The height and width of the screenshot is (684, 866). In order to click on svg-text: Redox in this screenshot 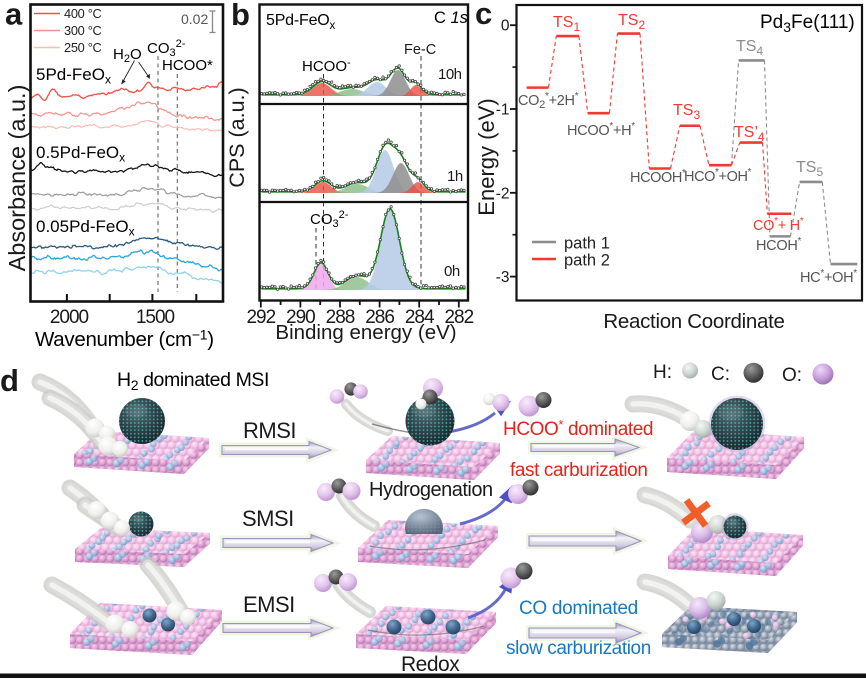, I will do `click(430, 664)`.